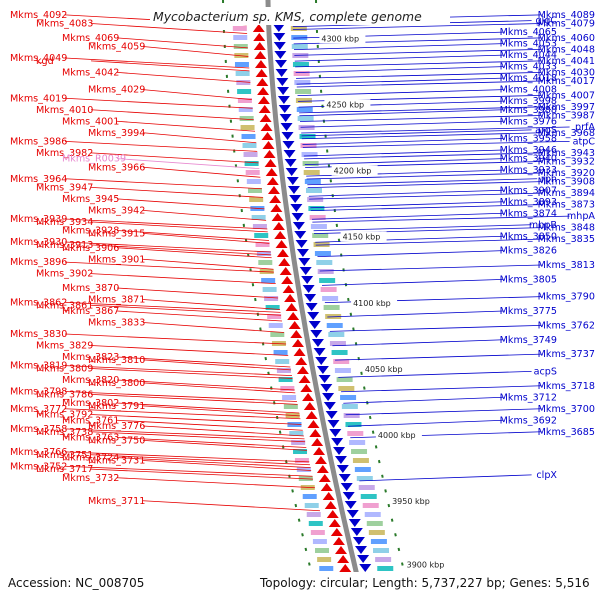 This screenshot has height=604, width=600. What do you see at coordinates (528, 150) in the screenshot?
I see `gene-label-reverse: Mkms_3946` at bounding box center [528, 150].